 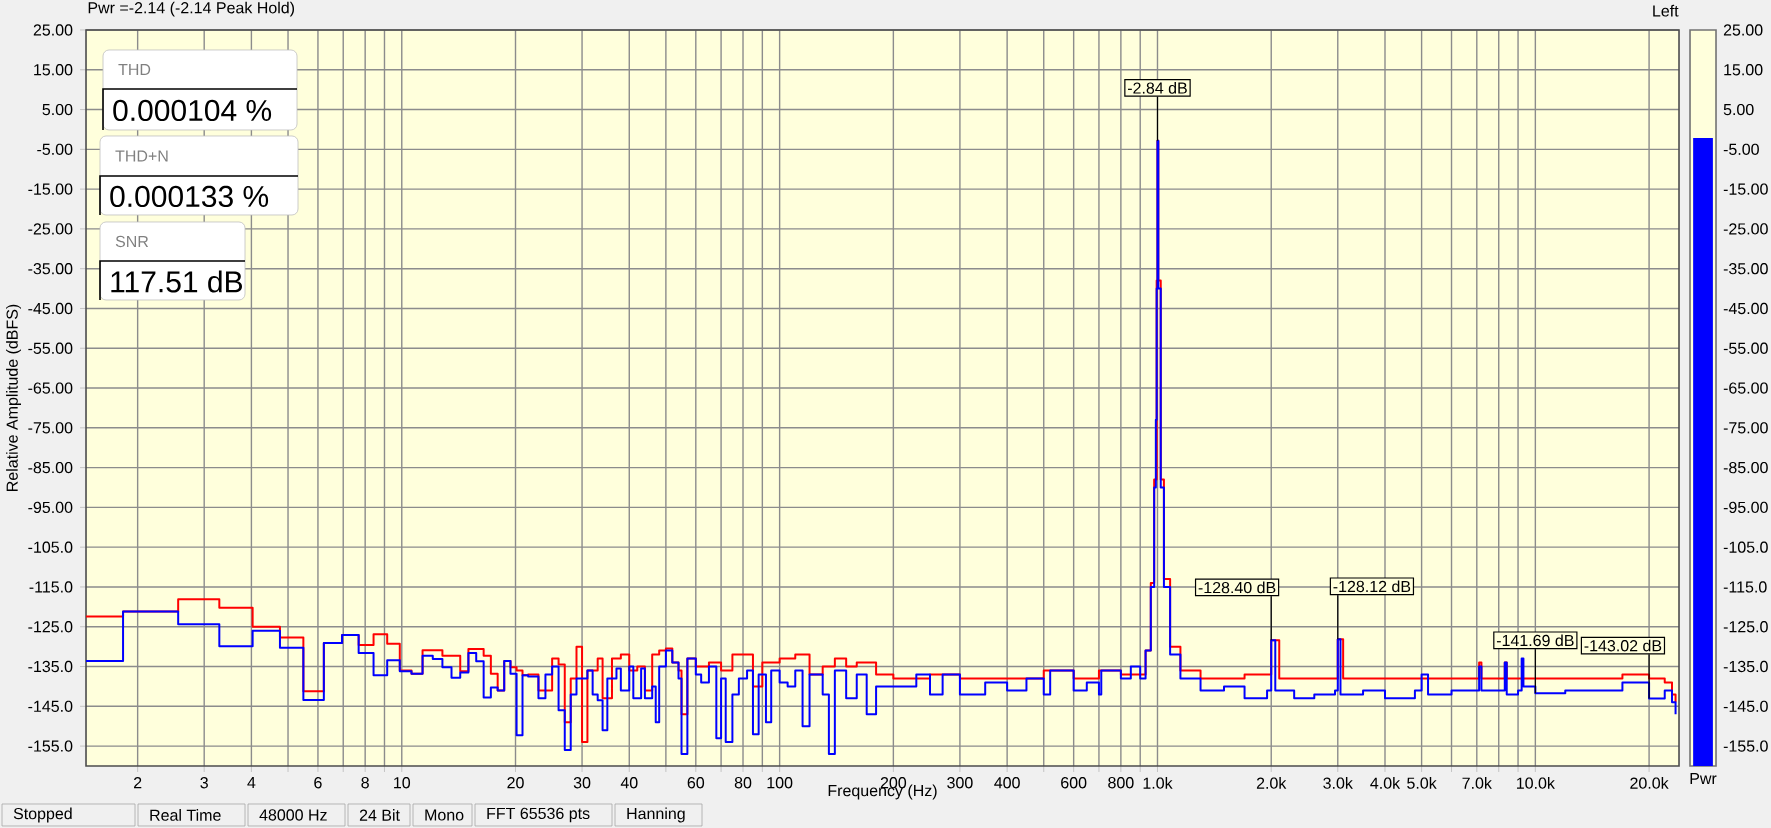 What do you see at coordinates (402, 783) in the screenshot?
I see `x-tick-label: 10` at bounding box center [402, 783].